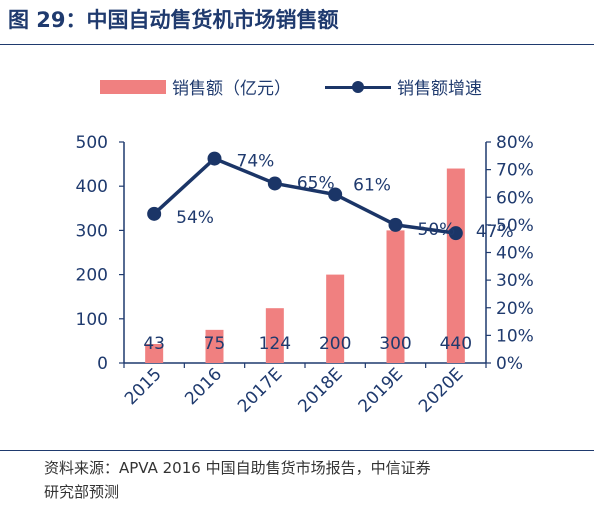 The image size is (594, 520). Describe the element at coordinates (395, 296) in the screenshot. I see `bar-2019E` at that location.